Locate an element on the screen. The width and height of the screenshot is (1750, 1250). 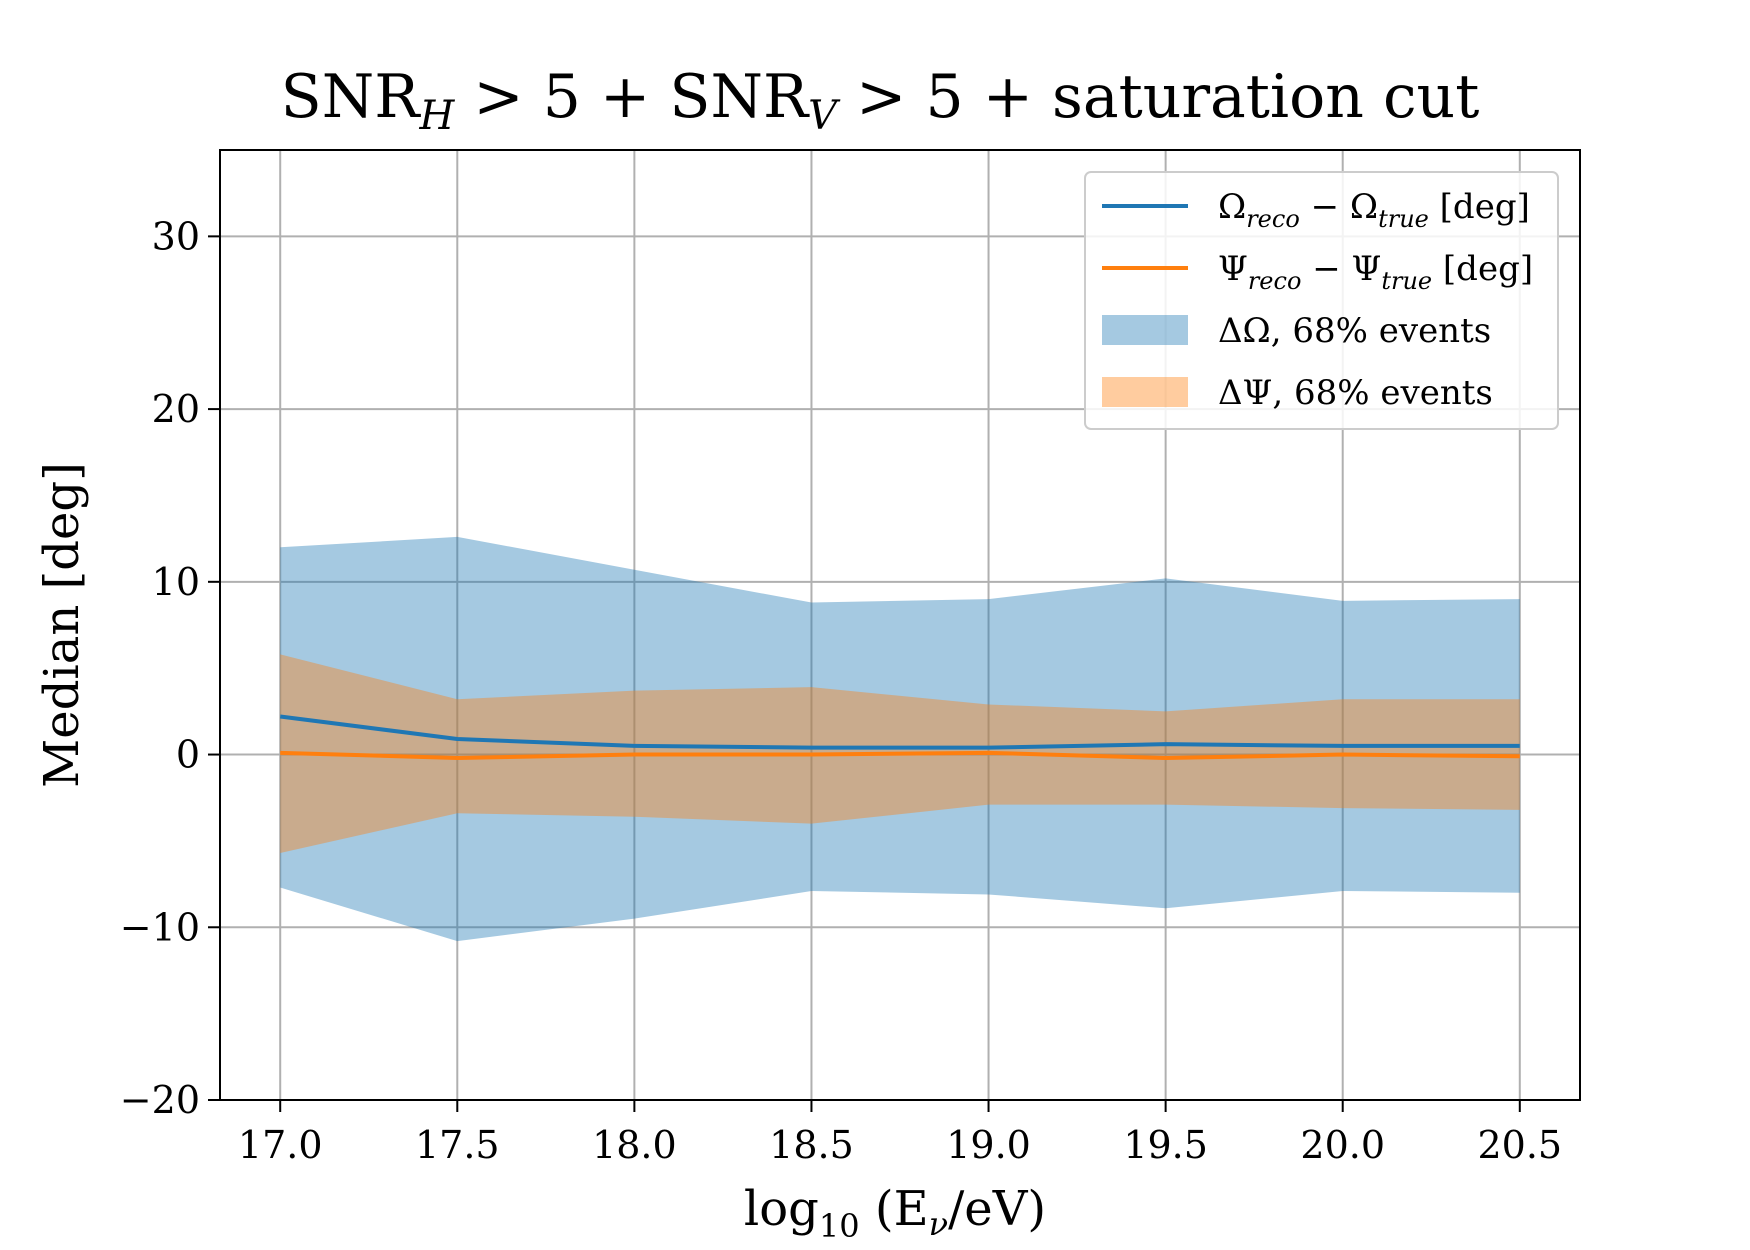
legend-label: ΔΩ, 68% events is located at coordinates (1354, 331).